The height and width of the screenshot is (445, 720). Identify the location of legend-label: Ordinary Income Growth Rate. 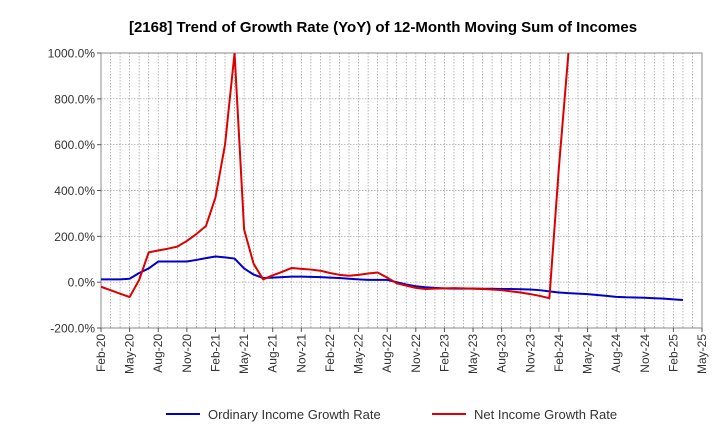
(294, 414).